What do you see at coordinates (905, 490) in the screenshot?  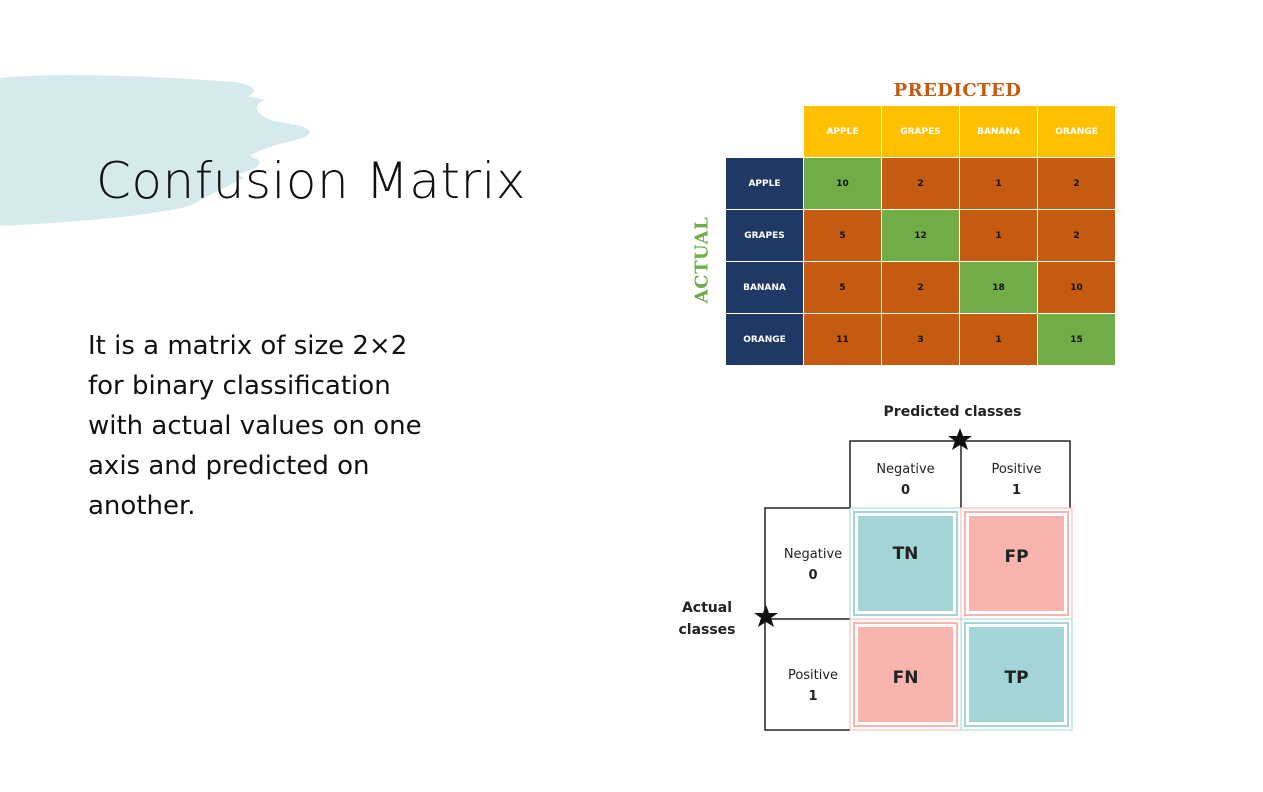 I see `column-negative-value: 0` at bounding box center [905, 490].